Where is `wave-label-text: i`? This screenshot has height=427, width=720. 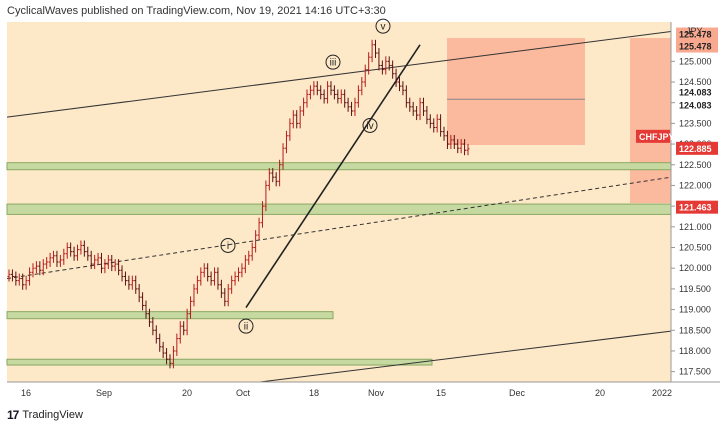 wave-label-text: i is located at coordinates (228, 246).